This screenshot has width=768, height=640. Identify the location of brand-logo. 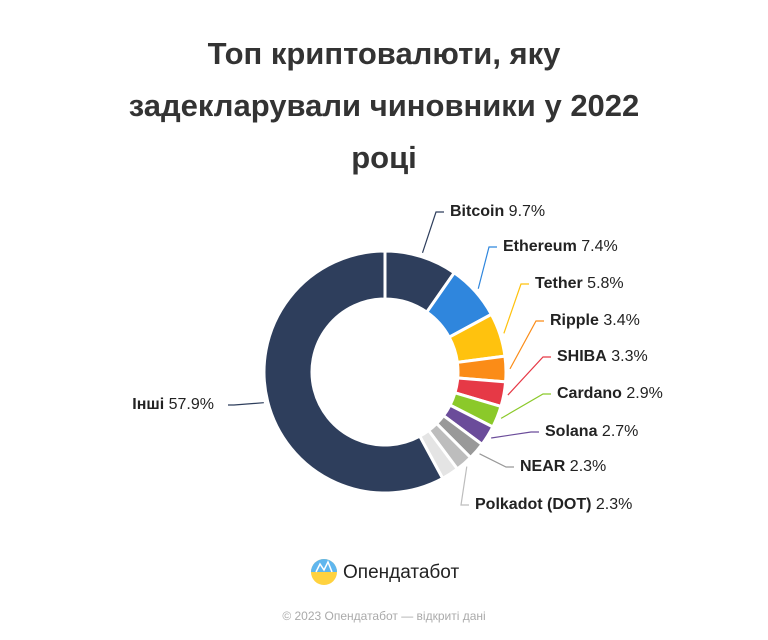
(324, 572).